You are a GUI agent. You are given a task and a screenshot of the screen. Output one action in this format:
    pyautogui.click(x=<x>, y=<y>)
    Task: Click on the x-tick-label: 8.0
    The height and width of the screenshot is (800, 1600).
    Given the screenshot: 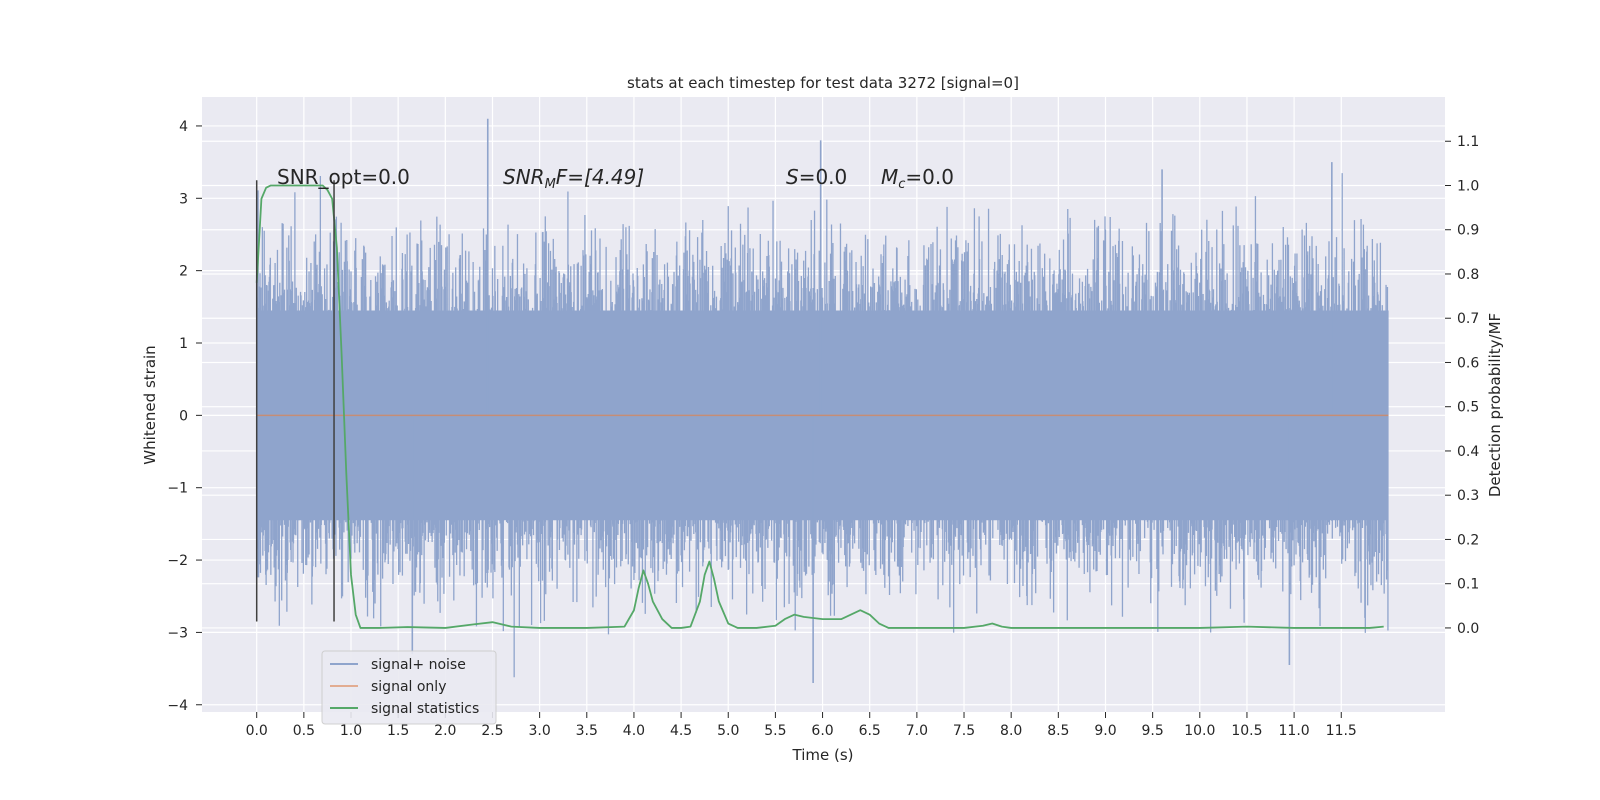 What is the action you would take?
    pyautogui.click(x=1011, y=731)
    